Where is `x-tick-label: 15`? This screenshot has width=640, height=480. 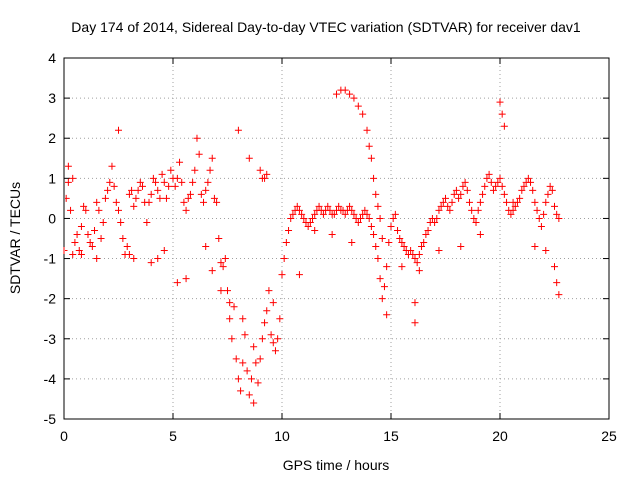 x-tick-label: 15 is located at coordinates (391, 436).